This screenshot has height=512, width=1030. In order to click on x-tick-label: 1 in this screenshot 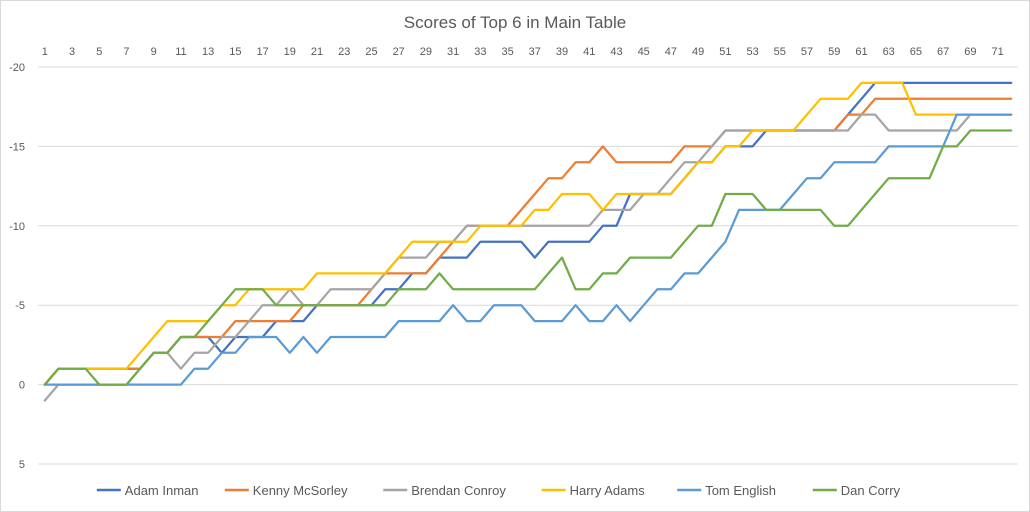, I will do `click(45, 52)`.